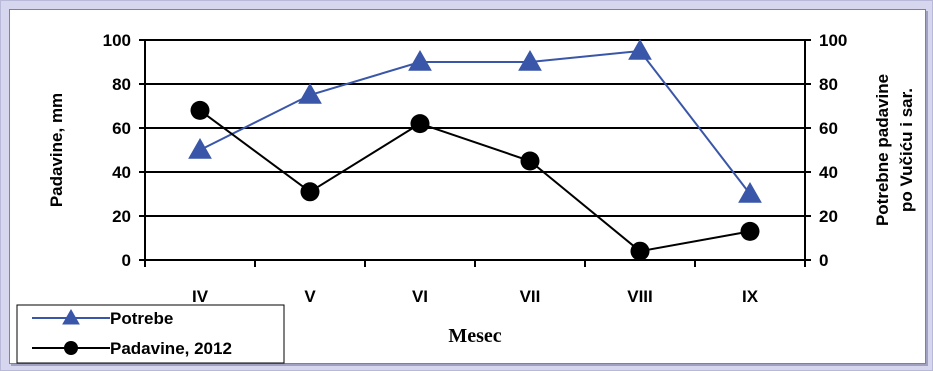 The height and width of the screenshot is (371, 933). What do you see at coordinates (310, 296) in the screenshot?
I see `x-tick-label: V` at bounding box center [310, 296].